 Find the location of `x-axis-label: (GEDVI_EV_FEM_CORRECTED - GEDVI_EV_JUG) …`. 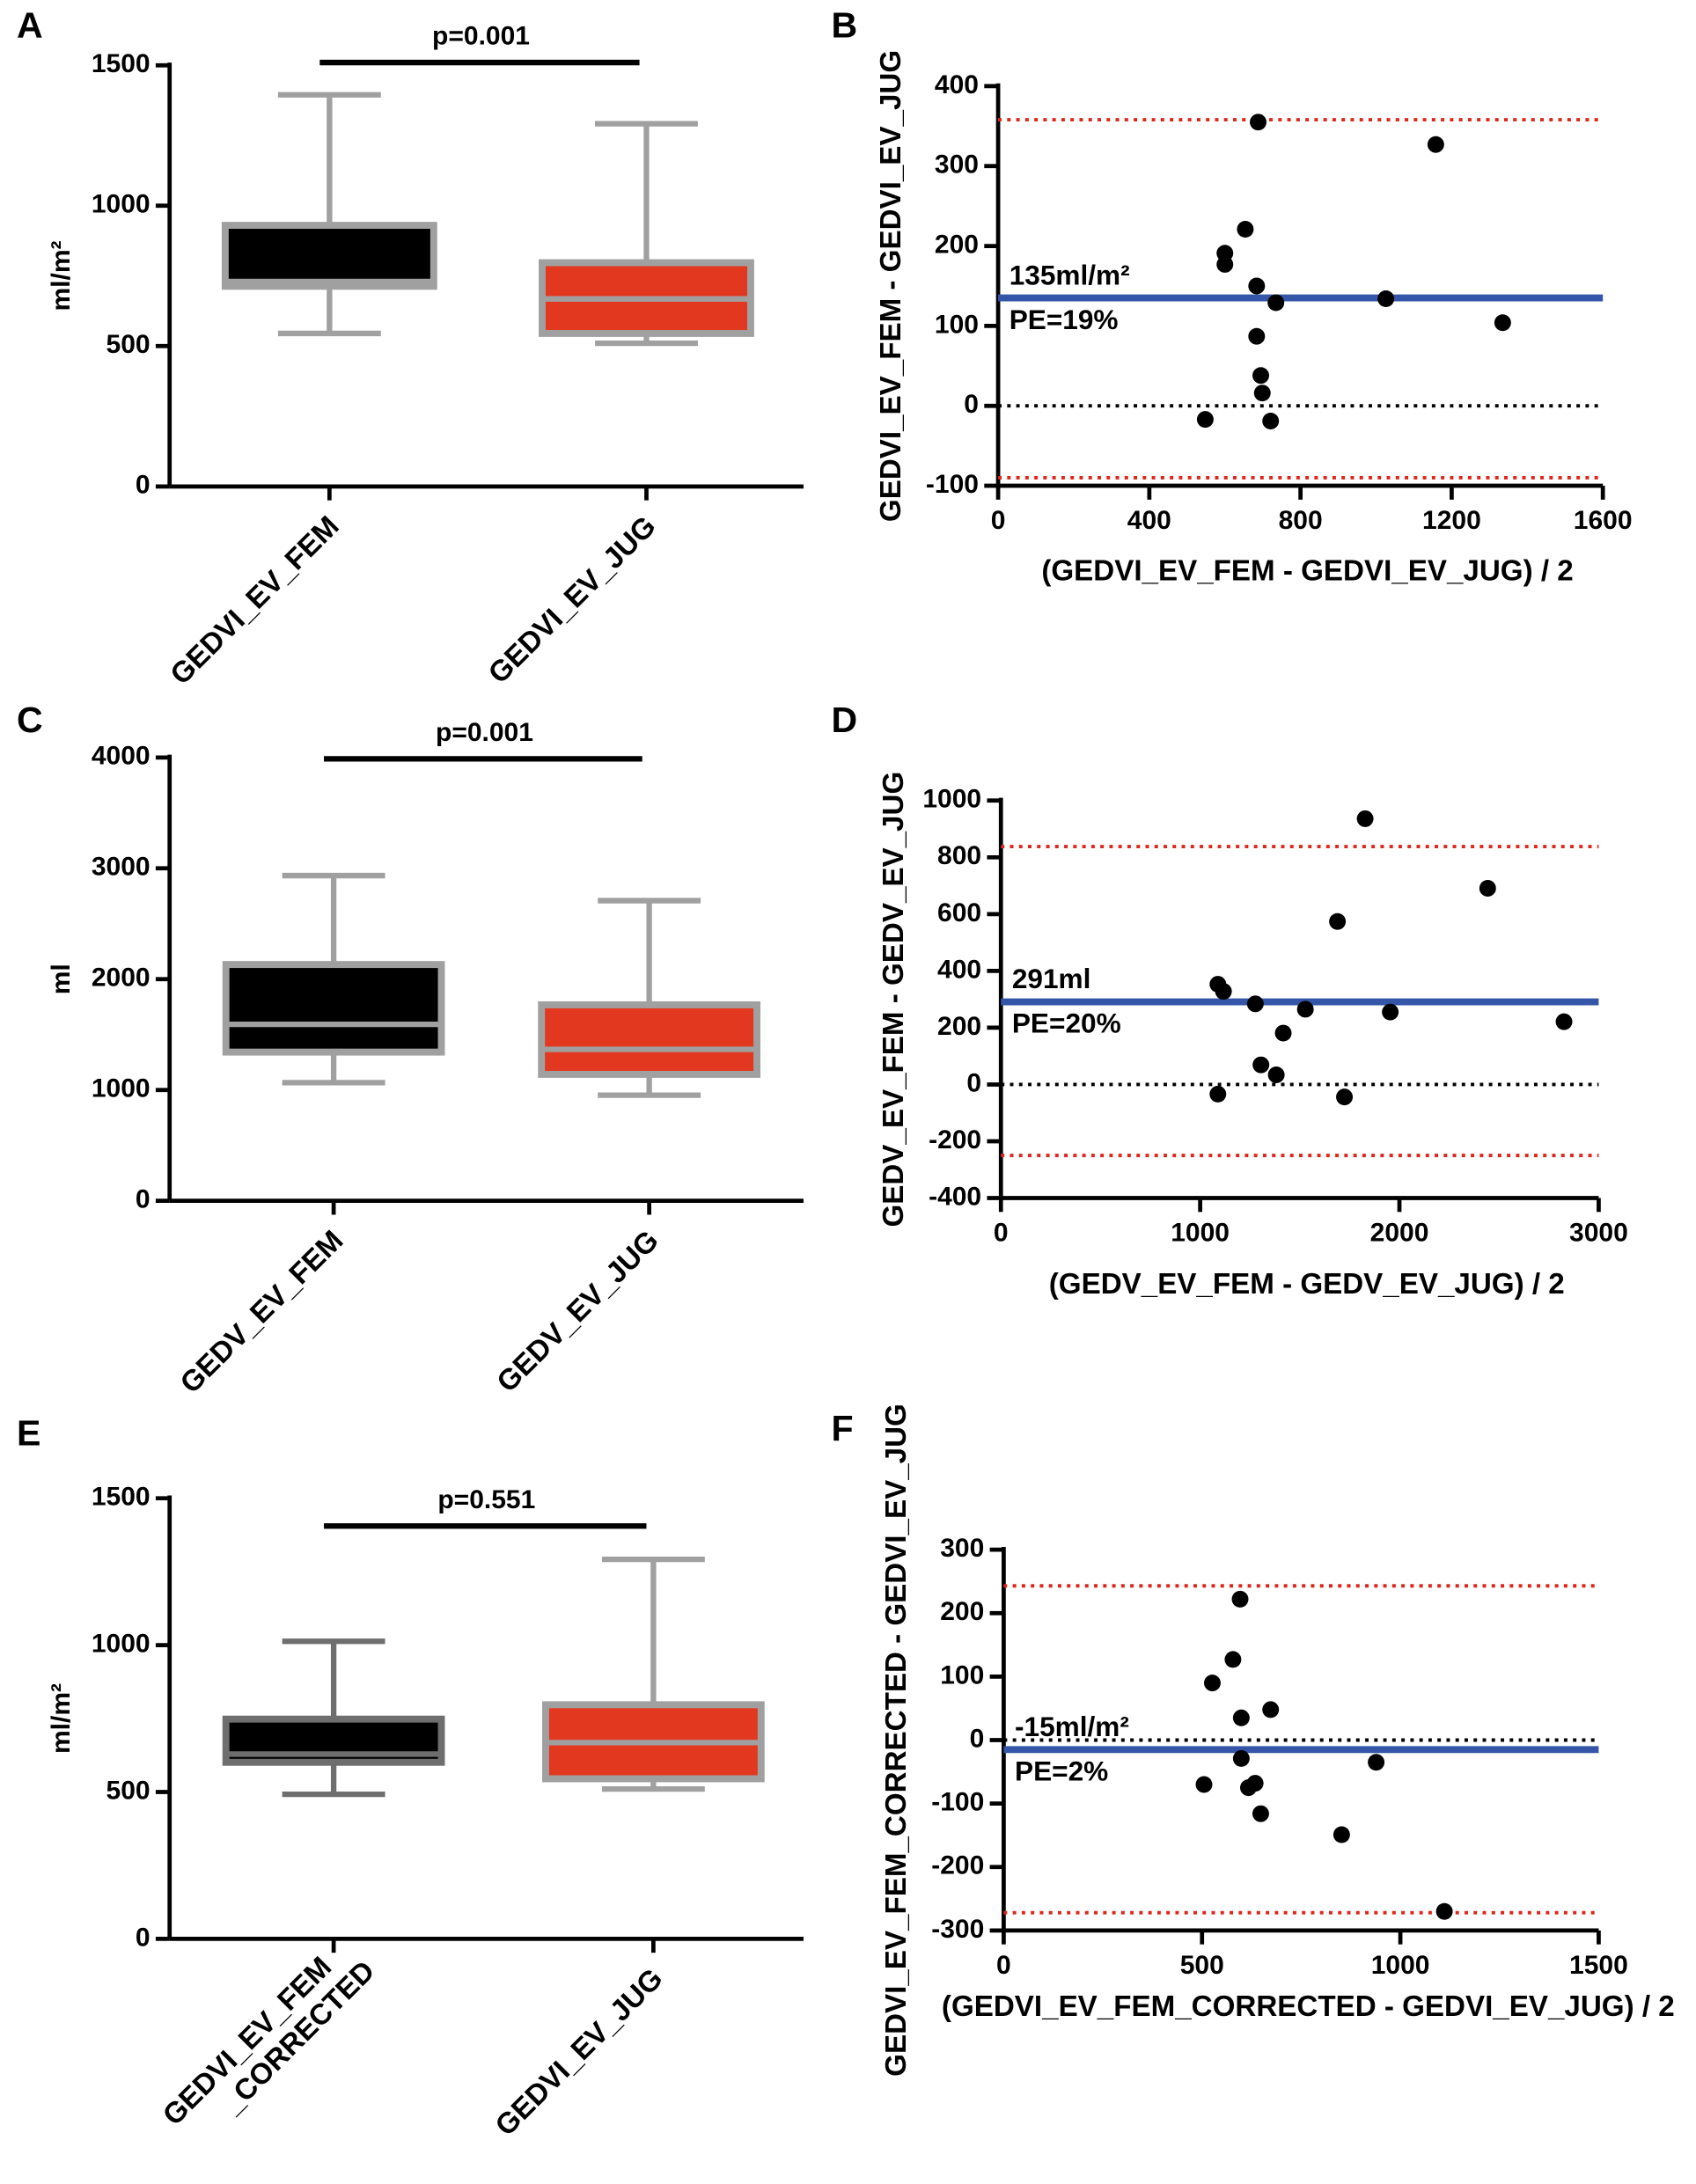

x-axis-label: (GEDVI_EV_FEM_CORRECTED - GEDVI_EV_JUG) … is located at coordinates (1308, 2006).